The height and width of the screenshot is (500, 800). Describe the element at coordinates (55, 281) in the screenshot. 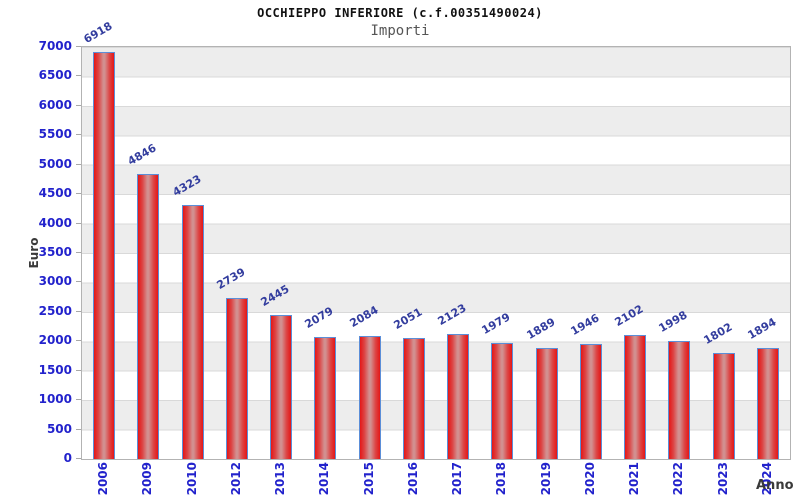

I see `y-tick-label: 3000` at that location.